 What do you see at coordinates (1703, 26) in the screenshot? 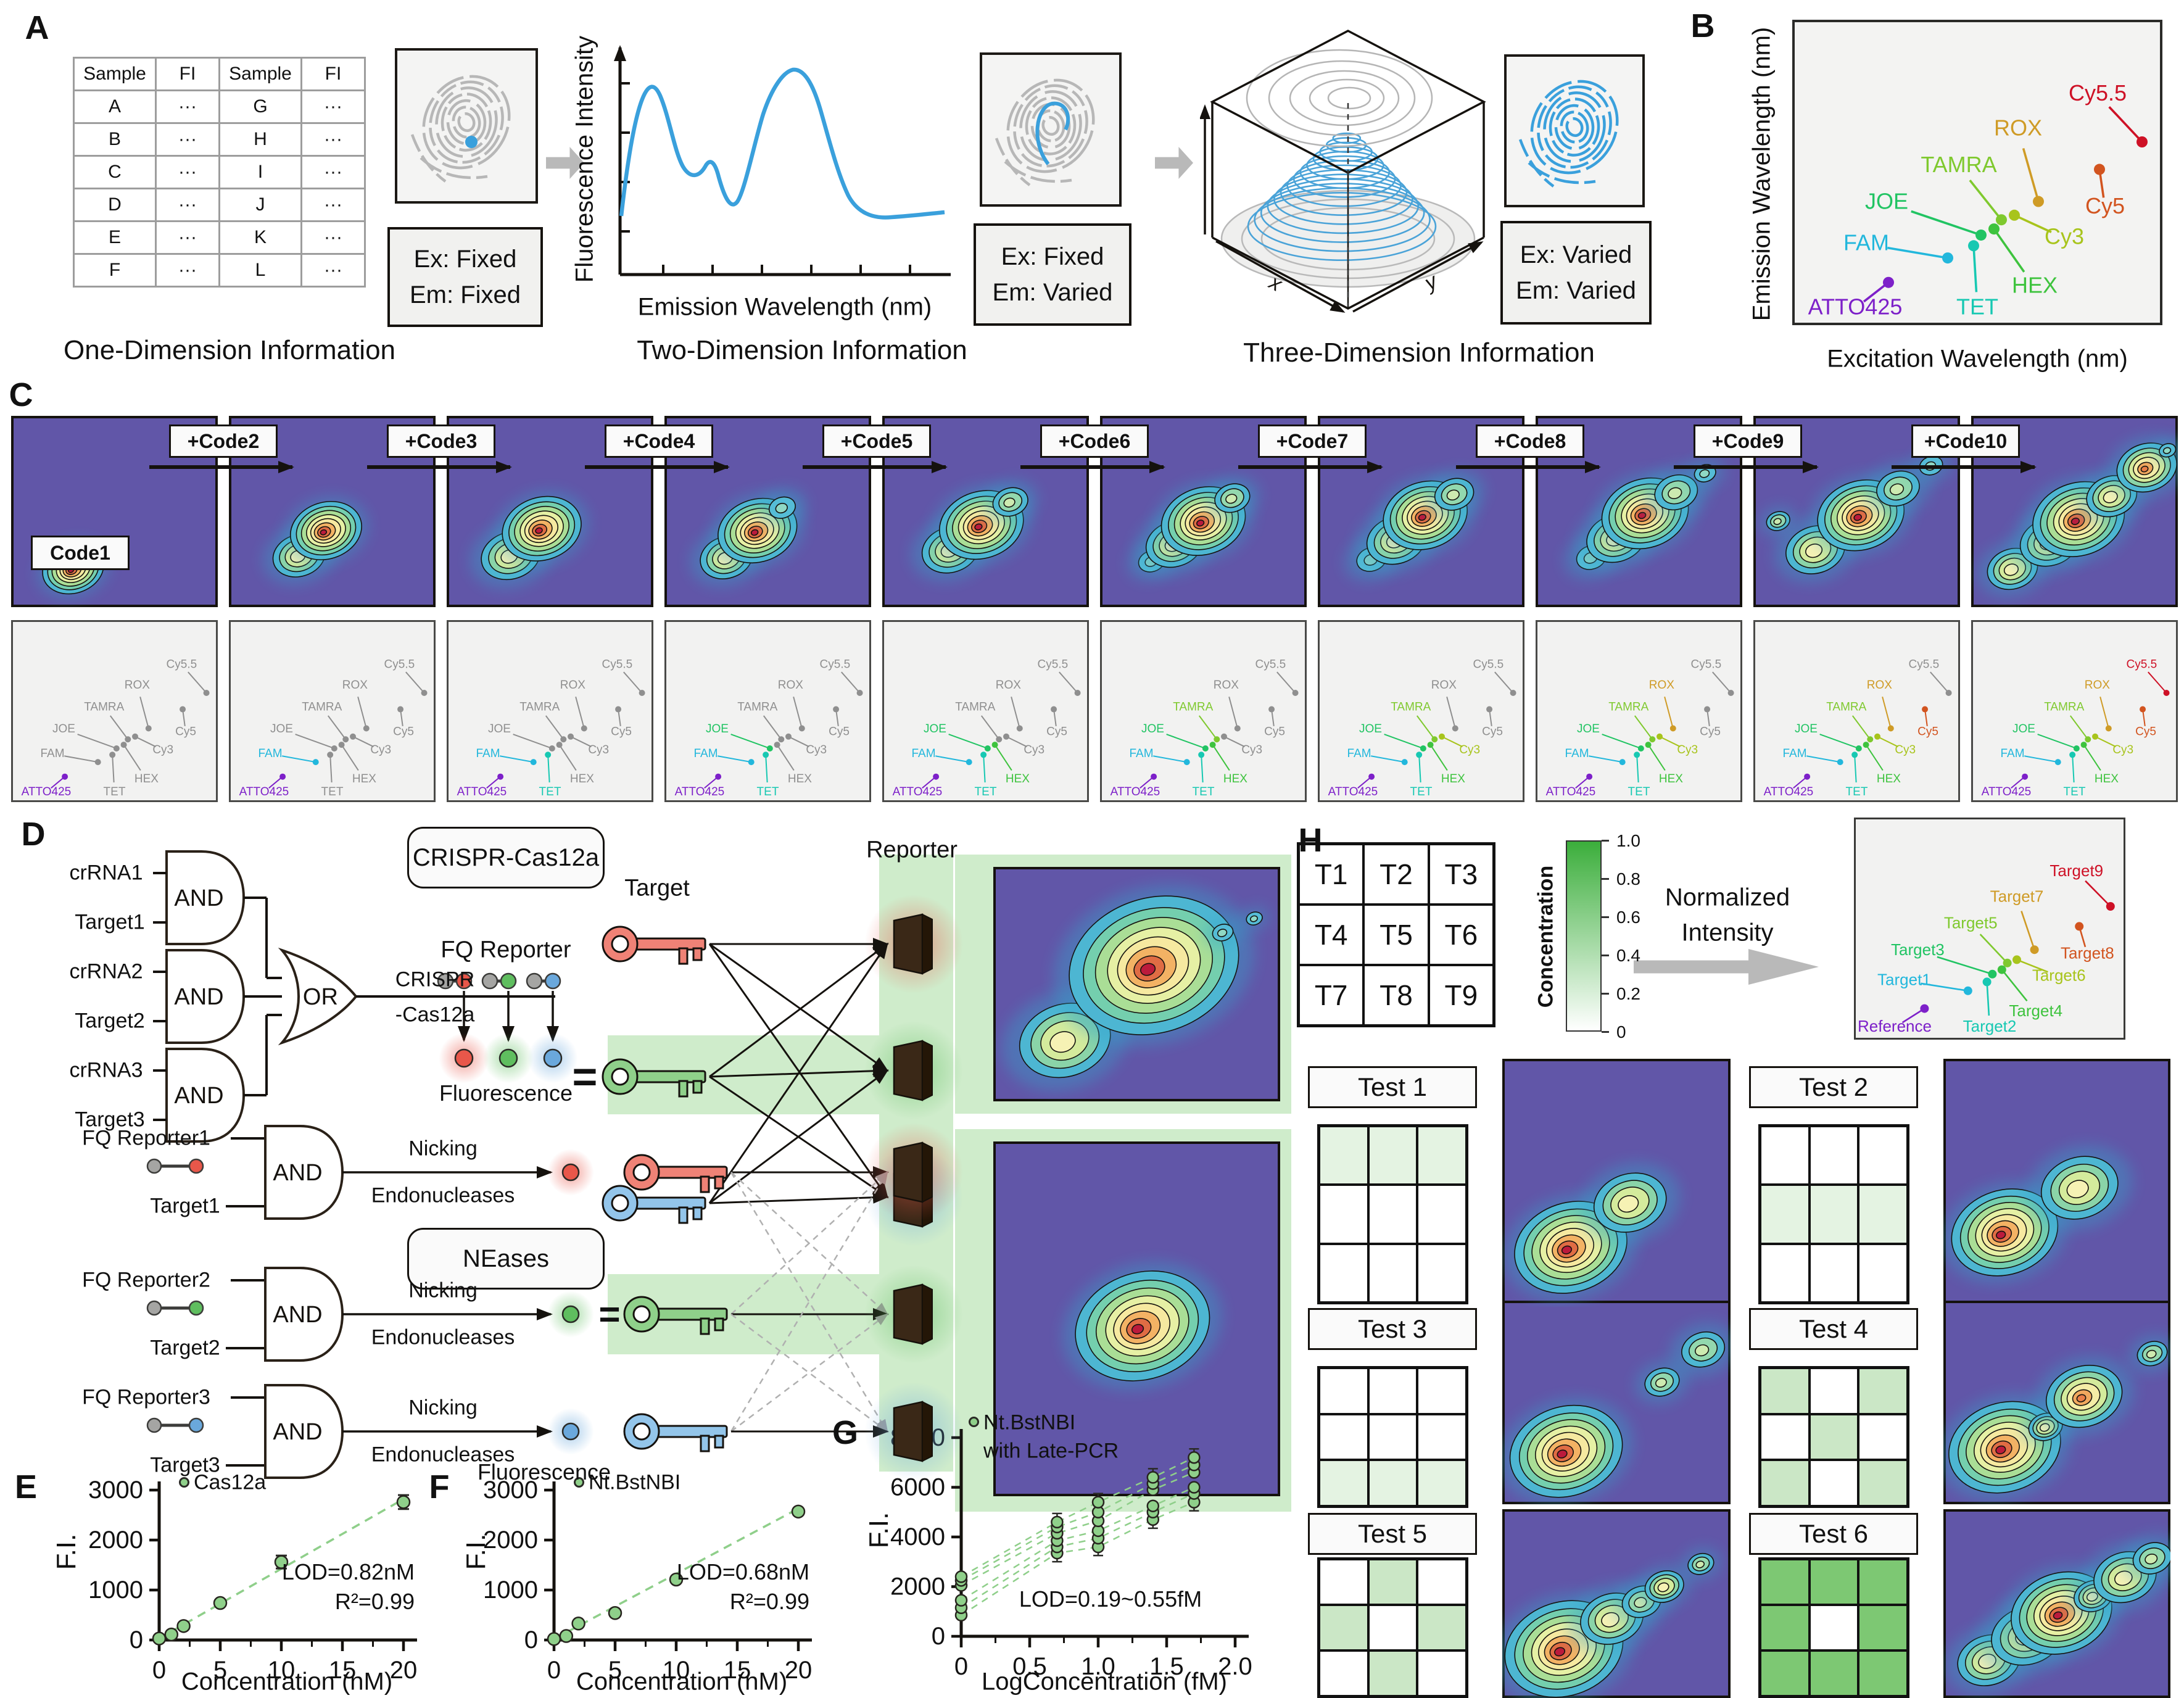
I see `panel-b-letter: B` at bounding box center [1703, 26].